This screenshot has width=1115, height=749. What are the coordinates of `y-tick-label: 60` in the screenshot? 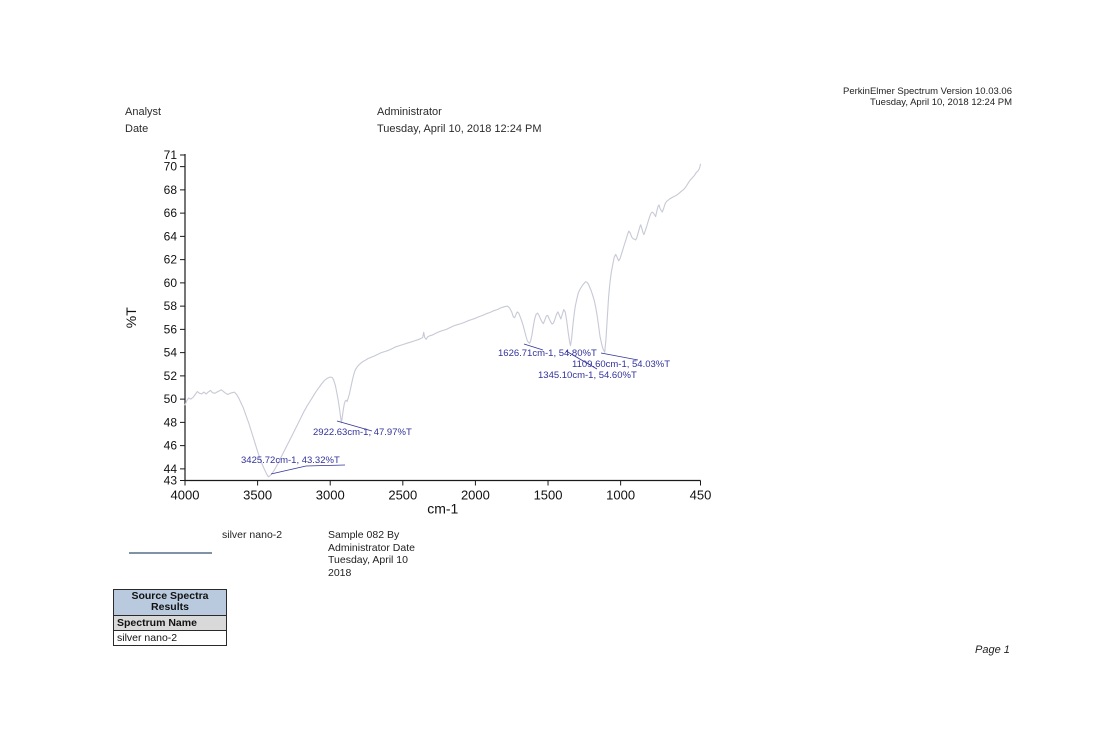 It's located at (171, 283).